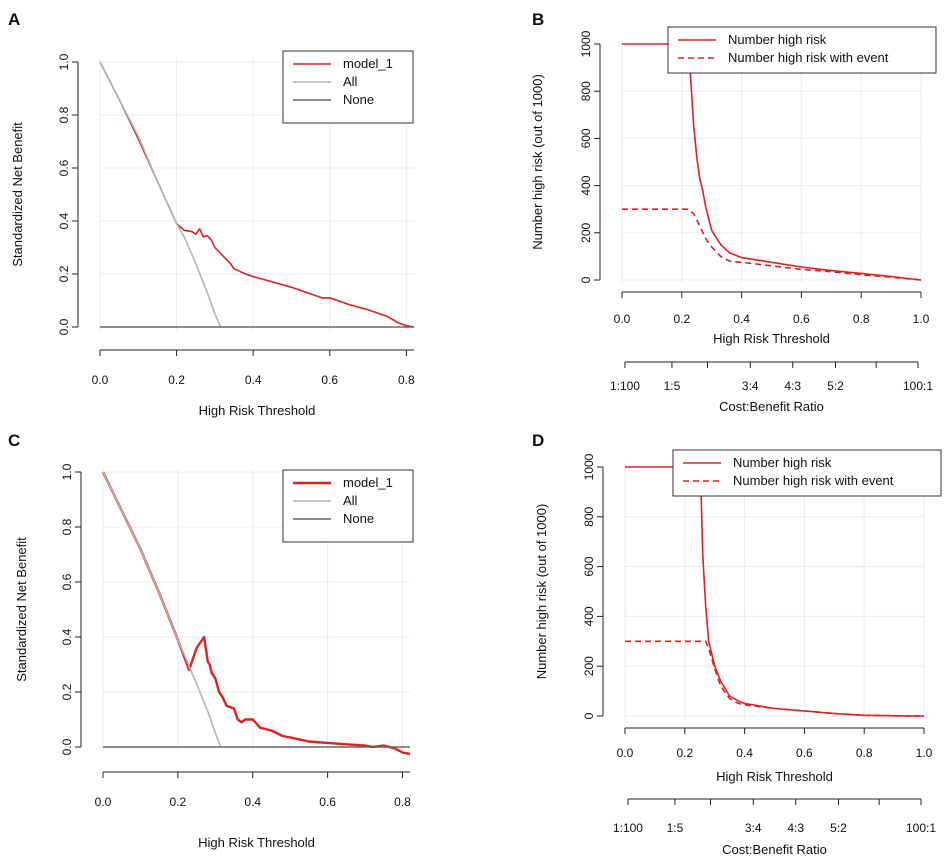 This screenshot has height=862, width=945. What do you see at coordinates (64, 326) in the screenshot?
I see `y-tick-label: 0.0` at bounding box center [64, 326].